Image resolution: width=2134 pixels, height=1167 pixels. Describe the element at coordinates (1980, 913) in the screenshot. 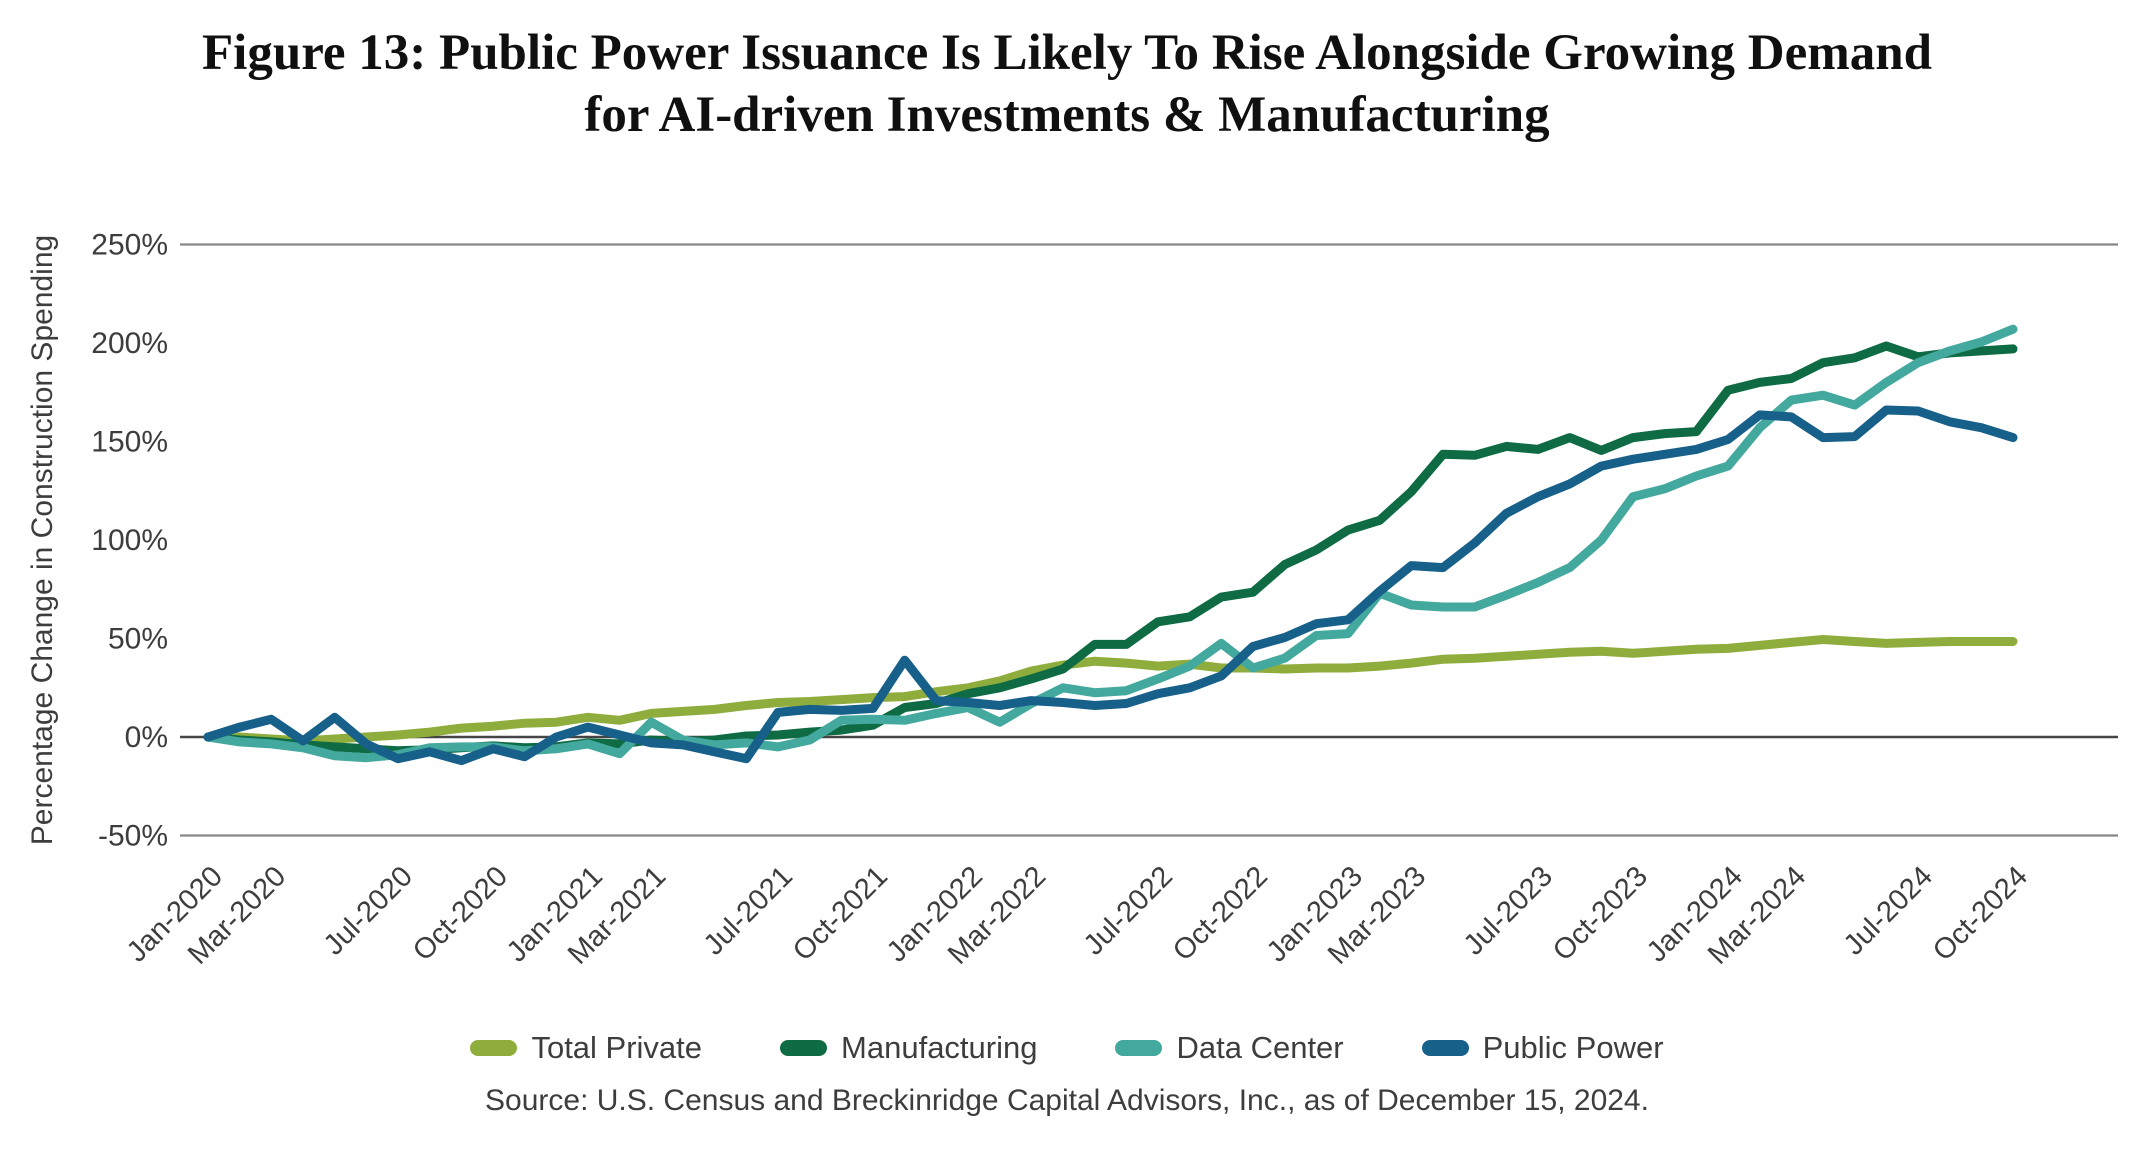

I see `x-tick-label: Oct-2024` at that location.